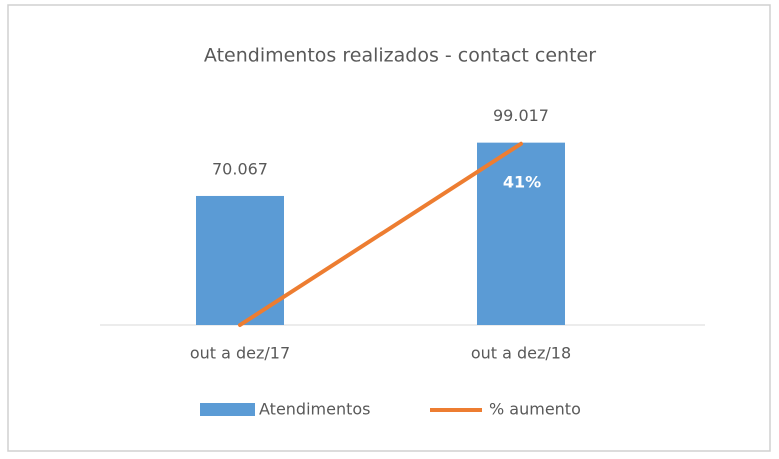  What do you see at coordinates (521, 115) in the screenshot?
I see `data-label: 99.017` at bounding box center [521, 115].